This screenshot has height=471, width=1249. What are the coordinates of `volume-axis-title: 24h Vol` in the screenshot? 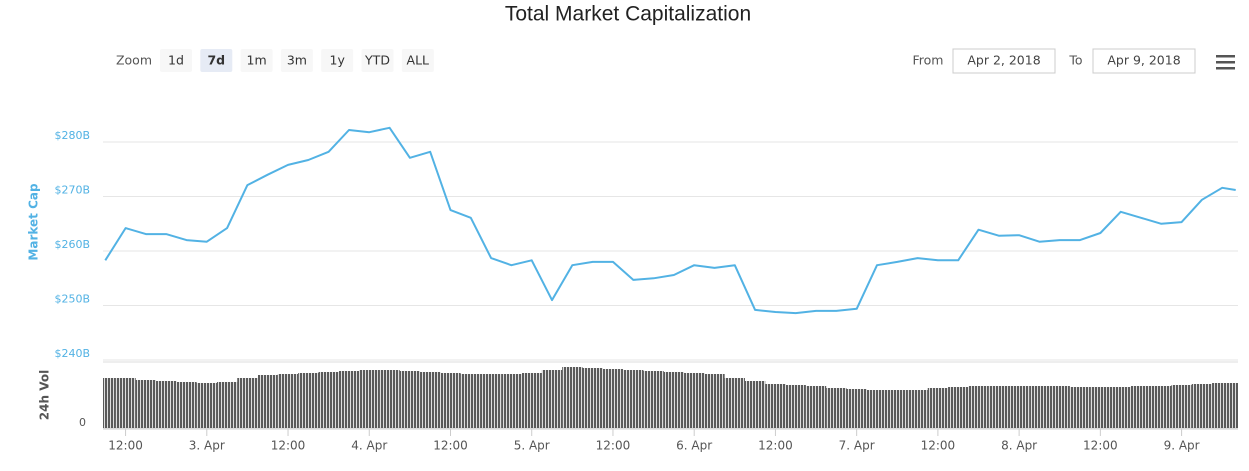 It's located at (45, 395).